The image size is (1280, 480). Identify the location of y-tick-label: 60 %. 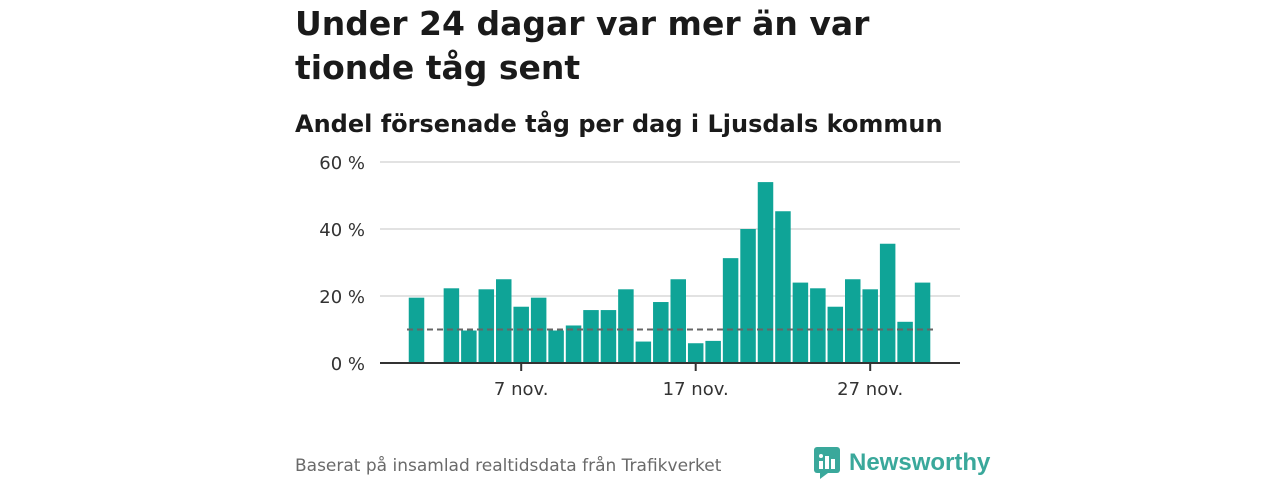
(342, 163).